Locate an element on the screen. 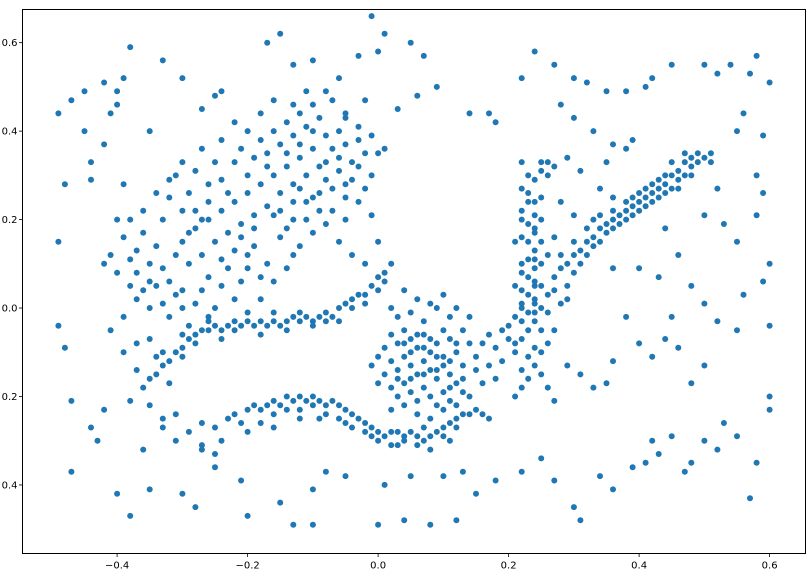 The image size is (811, 576). x-tick-label: 0.2 is located at coordinates (509, 566).